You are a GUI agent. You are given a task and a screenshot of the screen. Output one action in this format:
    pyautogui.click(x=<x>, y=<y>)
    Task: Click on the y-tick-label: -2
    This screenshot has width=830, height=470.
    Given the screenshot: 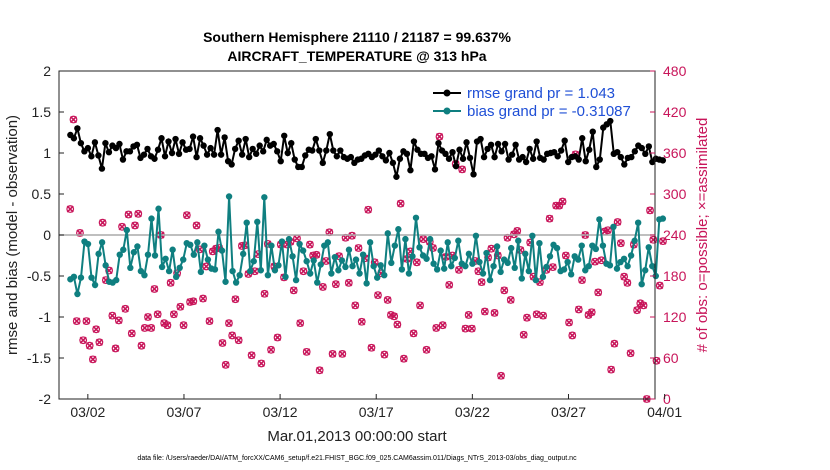 What is the action you would take?
    pyautogui.click(x=45, y=399)
    